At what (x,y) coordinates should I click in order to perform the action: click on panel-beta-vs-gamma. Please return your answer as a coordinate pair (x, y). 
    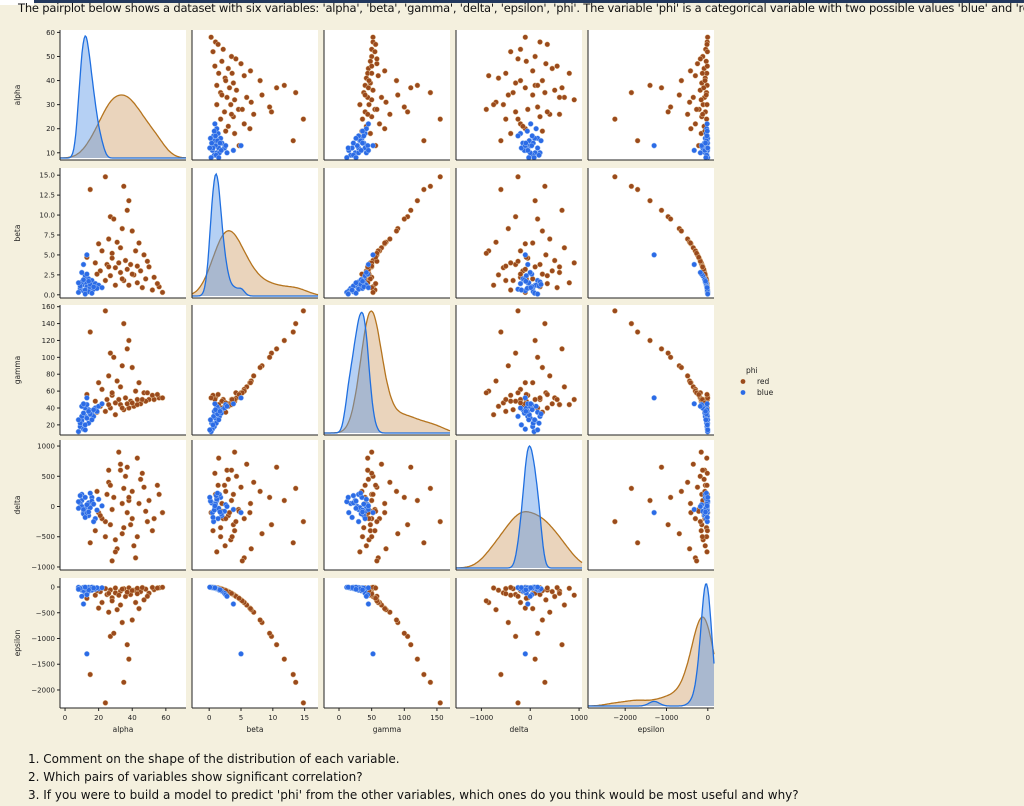
    Looking at the image, I should click on (386, 233).